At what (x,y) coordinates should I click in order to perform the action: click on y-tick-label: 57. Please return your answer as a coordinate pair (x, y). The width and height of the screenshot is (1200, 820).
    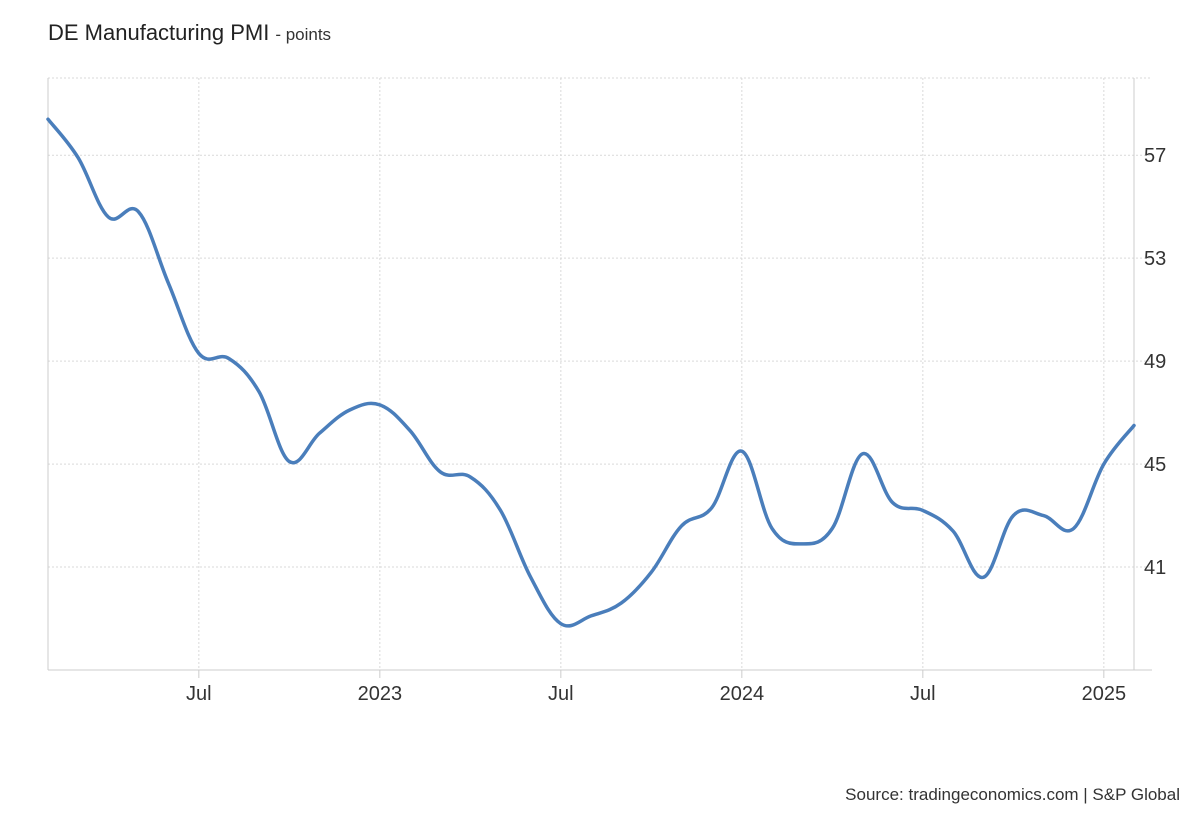
    Looking at the image, I should click on (1155, 156).